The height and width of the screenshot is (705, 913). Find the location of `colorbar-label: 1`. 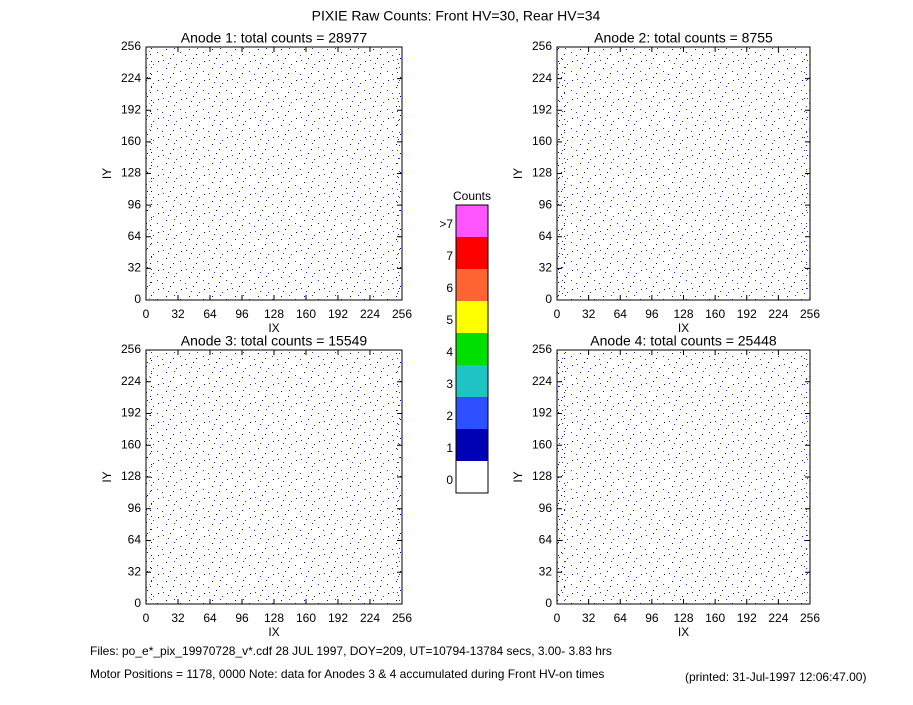

colorbar-label: 1 is located at coordinates (449, 448).